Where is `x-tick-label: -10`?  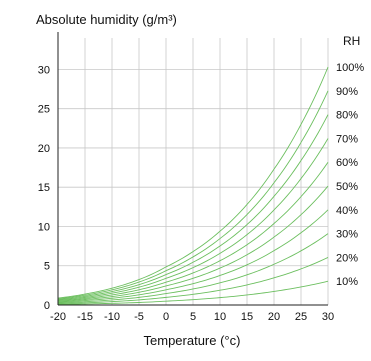
x-tick-label: -10 is located at coordinates (112, 317).